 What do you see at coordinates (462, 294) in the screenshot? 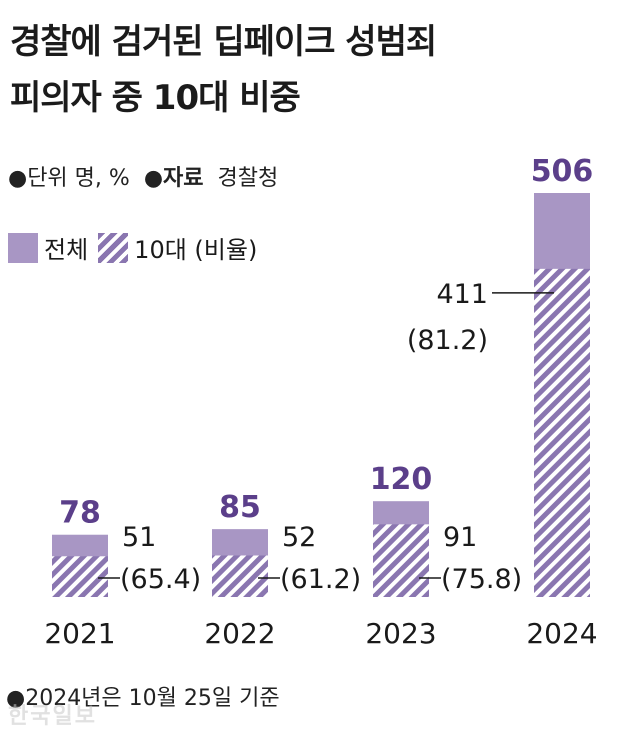
I see `teen-value-label-2024: 411` at bounding box center [462, 294].